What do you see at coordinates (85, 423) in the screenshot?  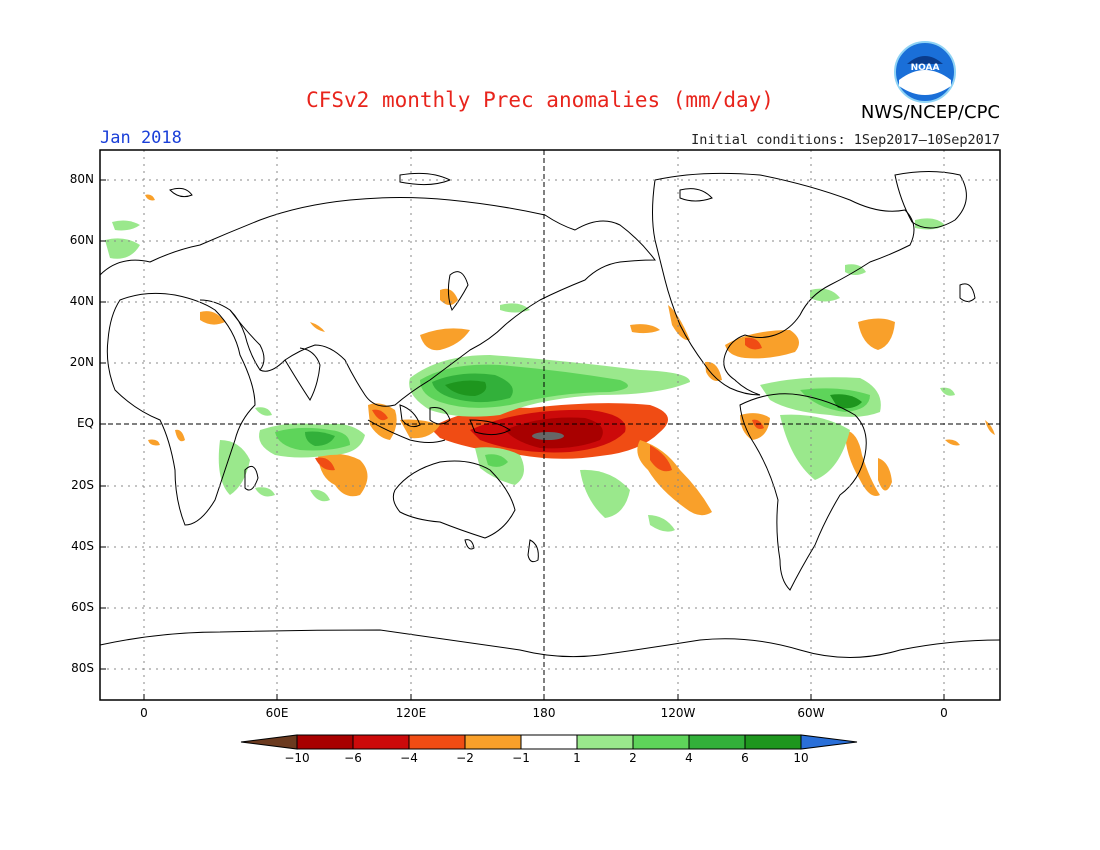 I see `lat-label: EQ` at bounding box center [85, 423].